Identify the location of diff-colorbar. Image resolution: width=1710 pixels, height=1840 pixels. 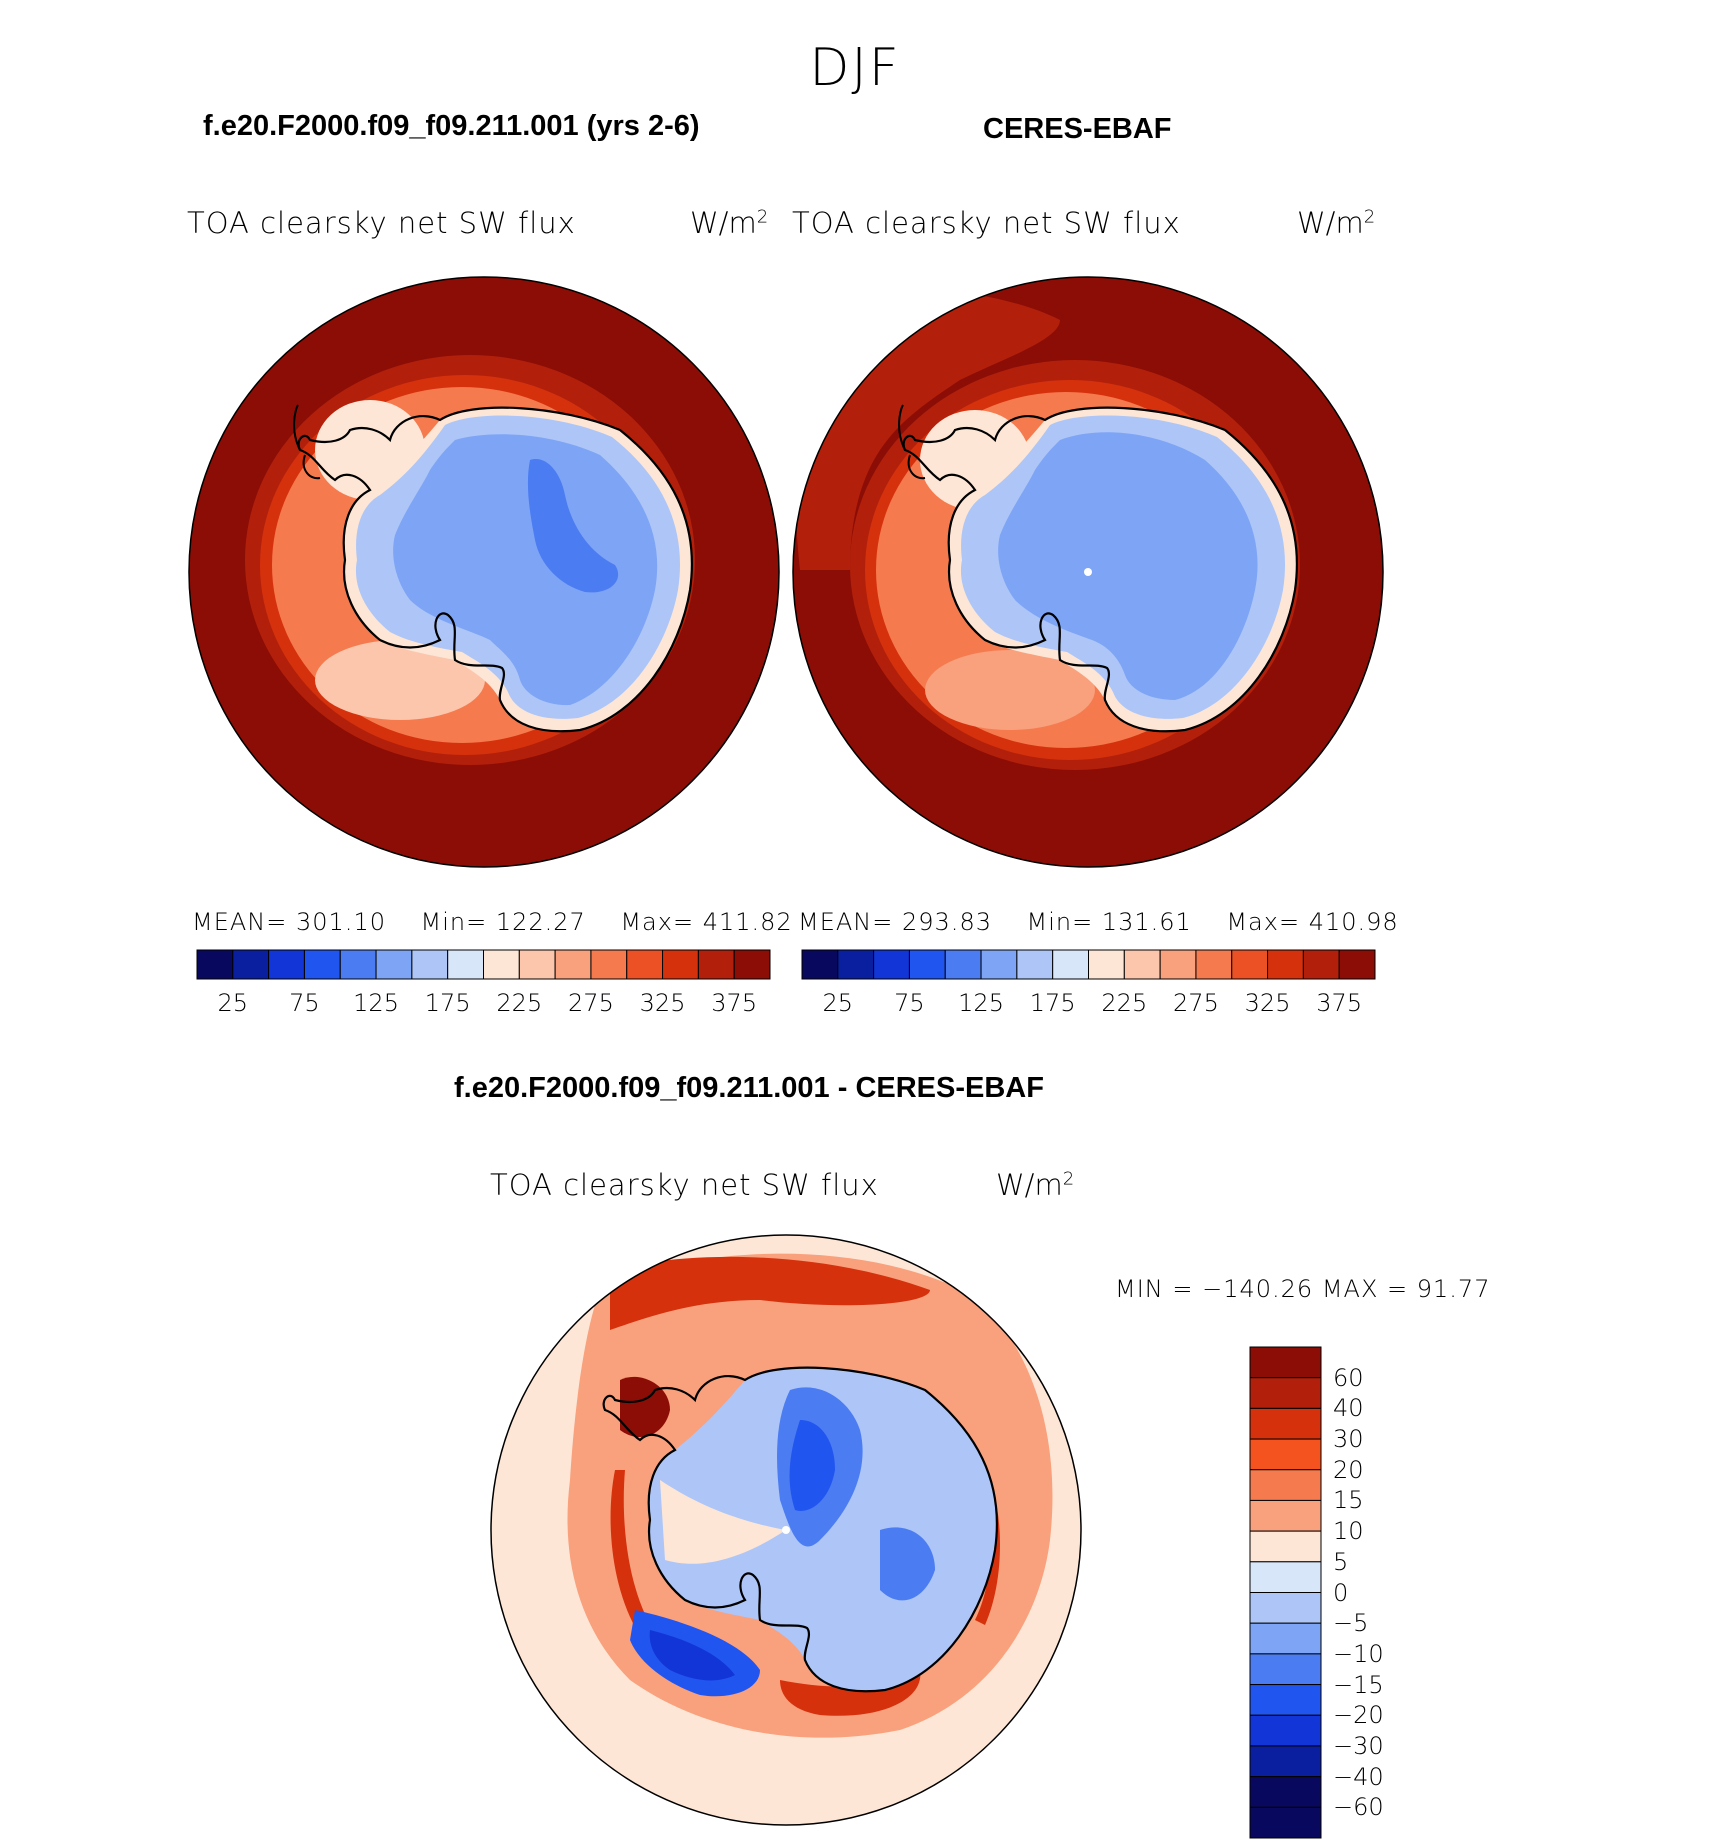
(1285, 1592).